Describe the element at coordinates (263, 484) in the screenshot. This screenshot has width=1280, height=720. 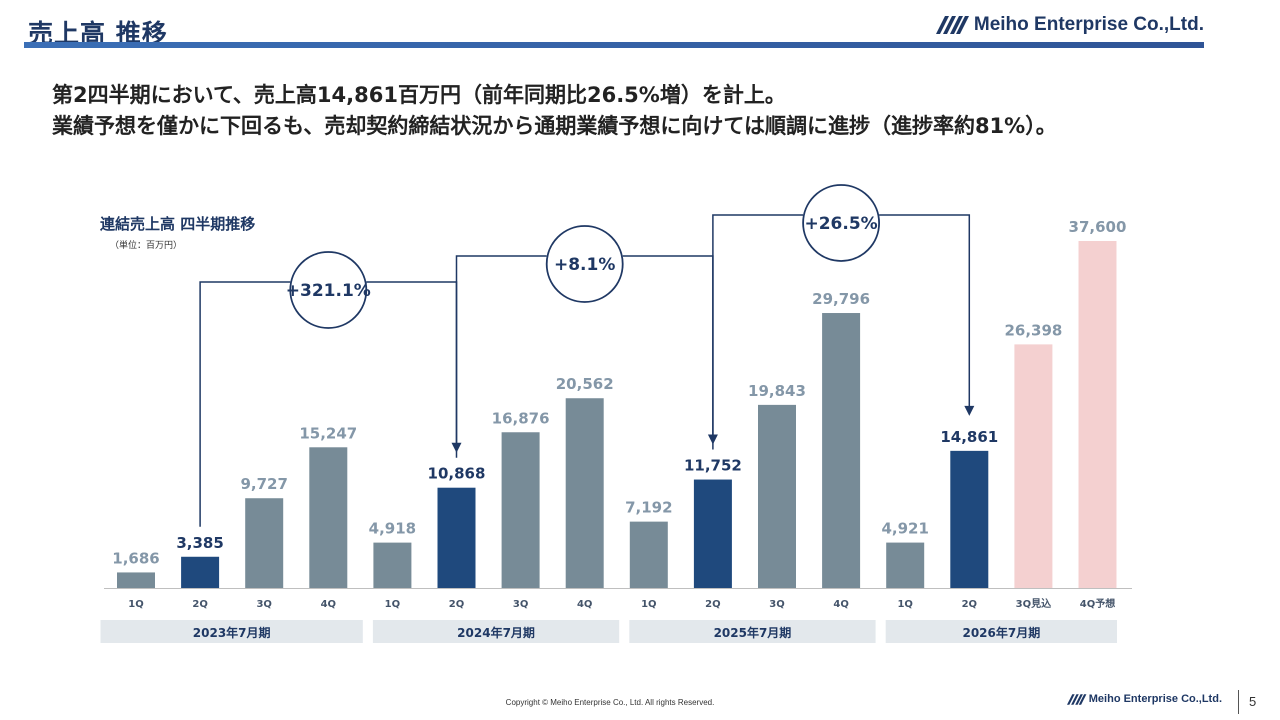
I see `value-label: 9,727` at that location.